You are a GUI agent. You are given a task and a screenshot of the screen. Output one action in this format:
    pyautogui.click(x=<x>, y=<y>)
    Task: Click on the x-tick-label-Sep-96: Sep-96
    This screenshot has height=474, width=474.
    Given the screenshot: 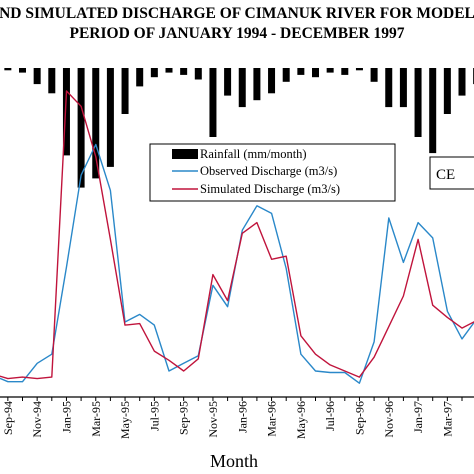 What is the action you would take?
    pyautogui.click(x=359, y=418)
    